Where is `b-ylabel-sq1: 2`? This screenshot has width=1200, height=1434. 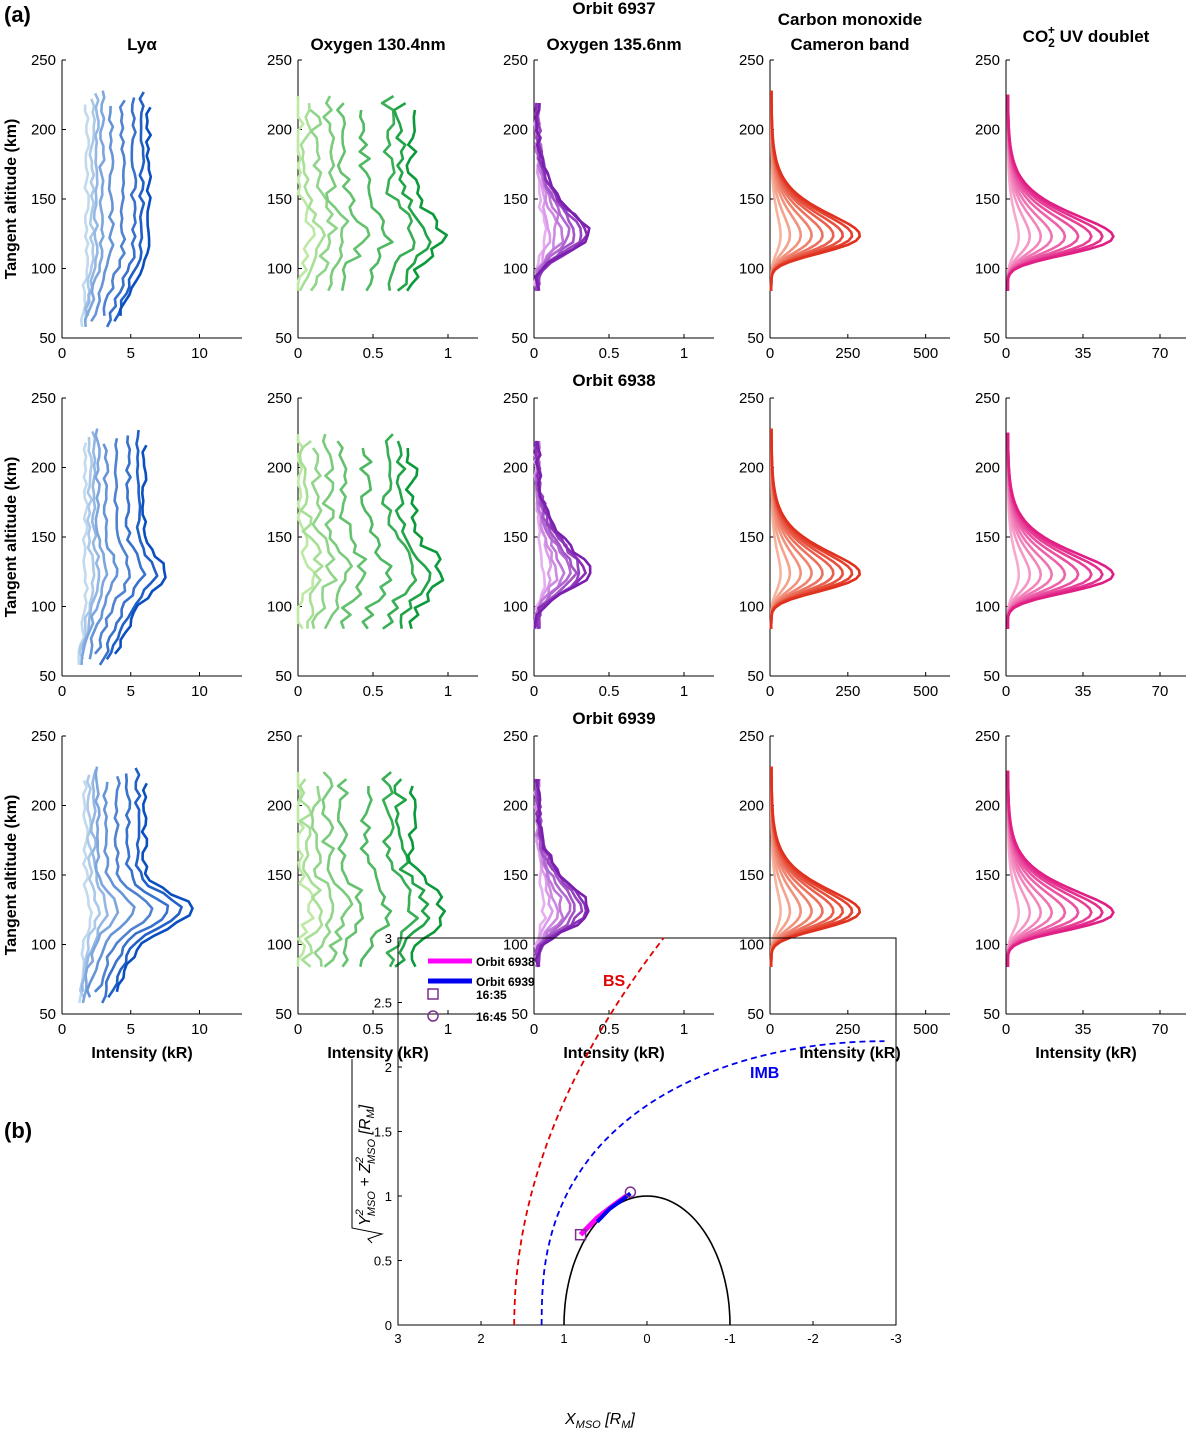 b-ylabel-sq1: 2 is located at coordinates (360, 1212).